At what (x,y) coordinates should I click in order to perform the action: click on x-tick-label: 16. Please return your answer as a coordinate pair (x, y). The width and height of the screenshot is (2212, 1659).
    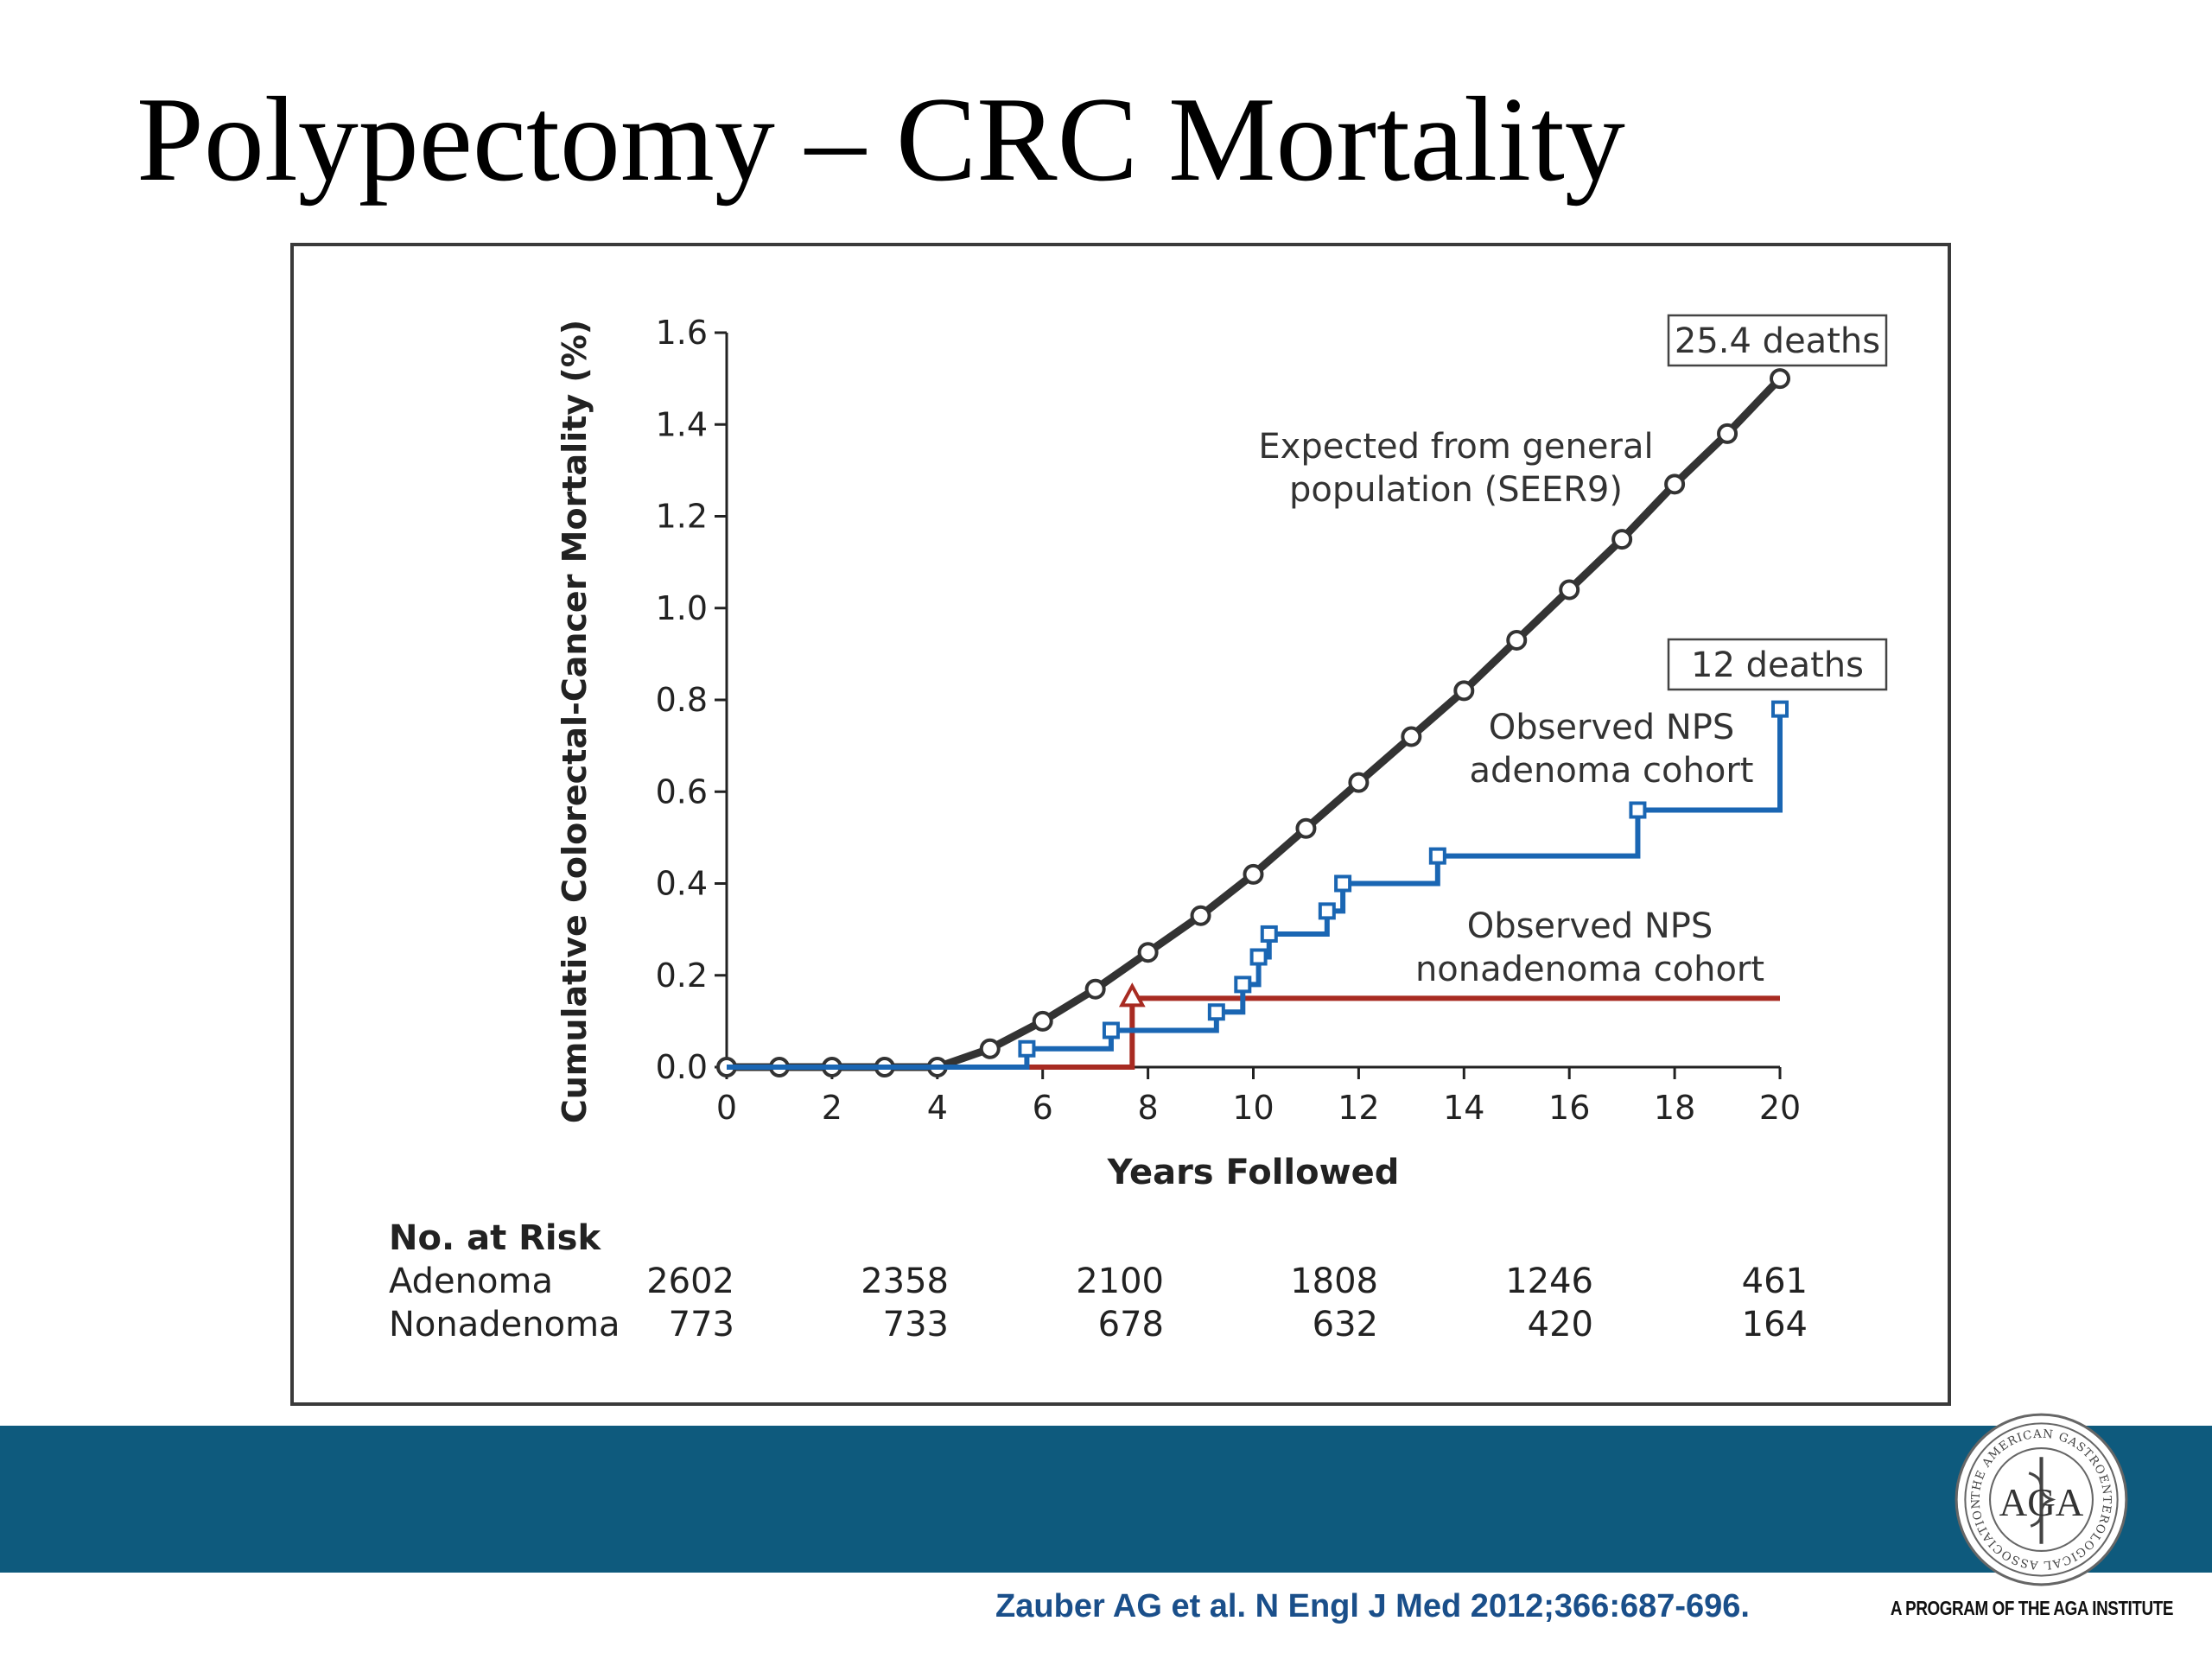
    Looking at the image, I should click on (1569, 1108).